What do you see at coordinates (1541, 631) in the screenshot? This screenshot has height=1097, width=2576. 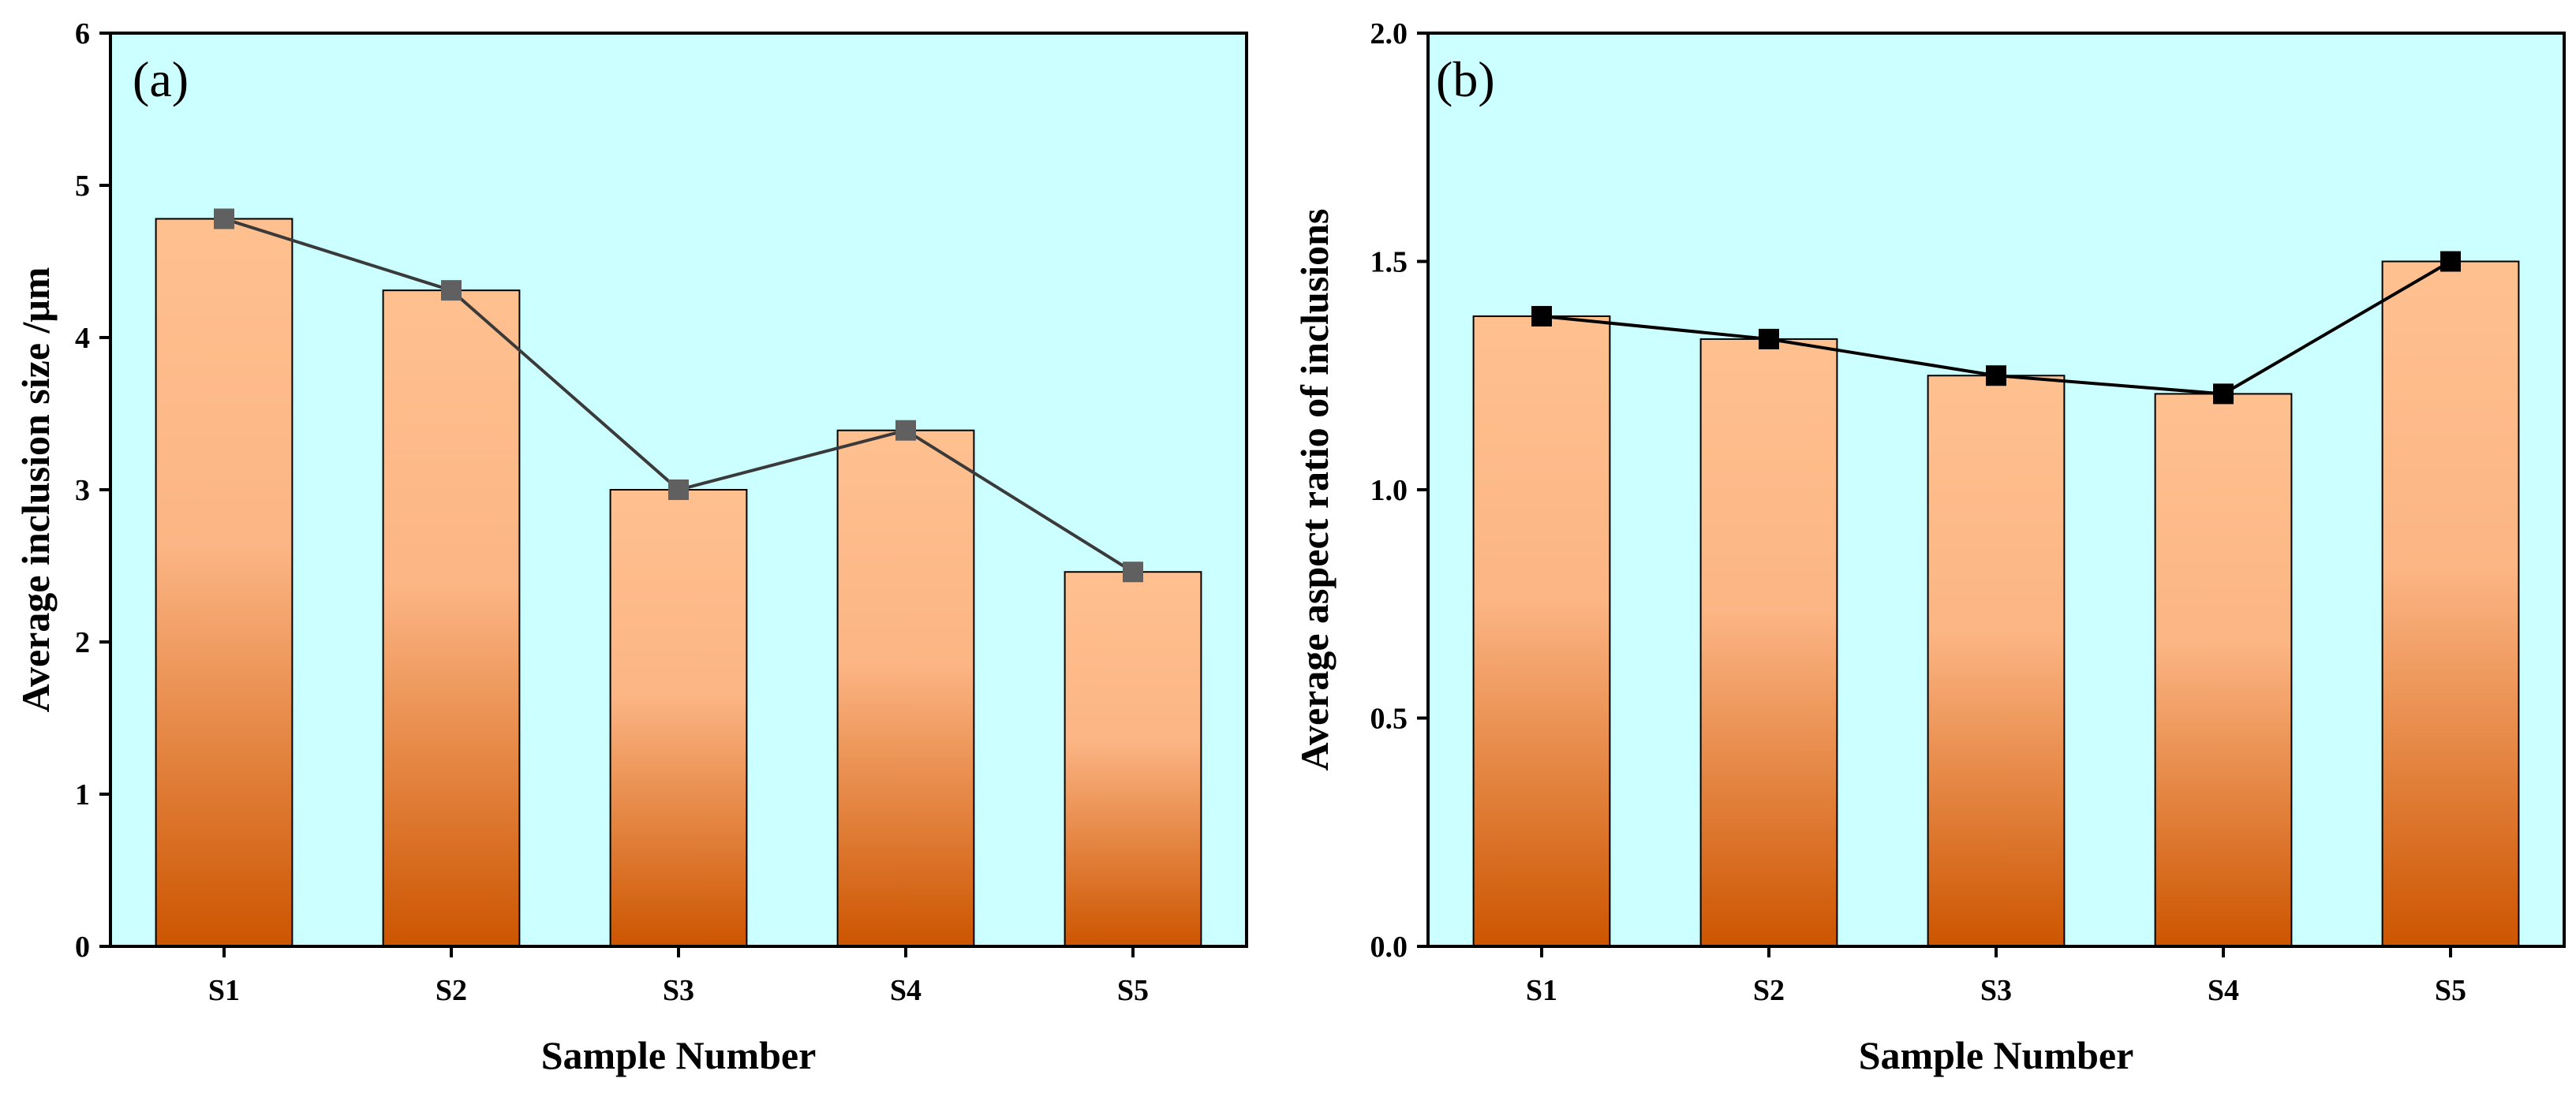 I see `panel-b-bar-s1` at bounding box center [1541, 631].